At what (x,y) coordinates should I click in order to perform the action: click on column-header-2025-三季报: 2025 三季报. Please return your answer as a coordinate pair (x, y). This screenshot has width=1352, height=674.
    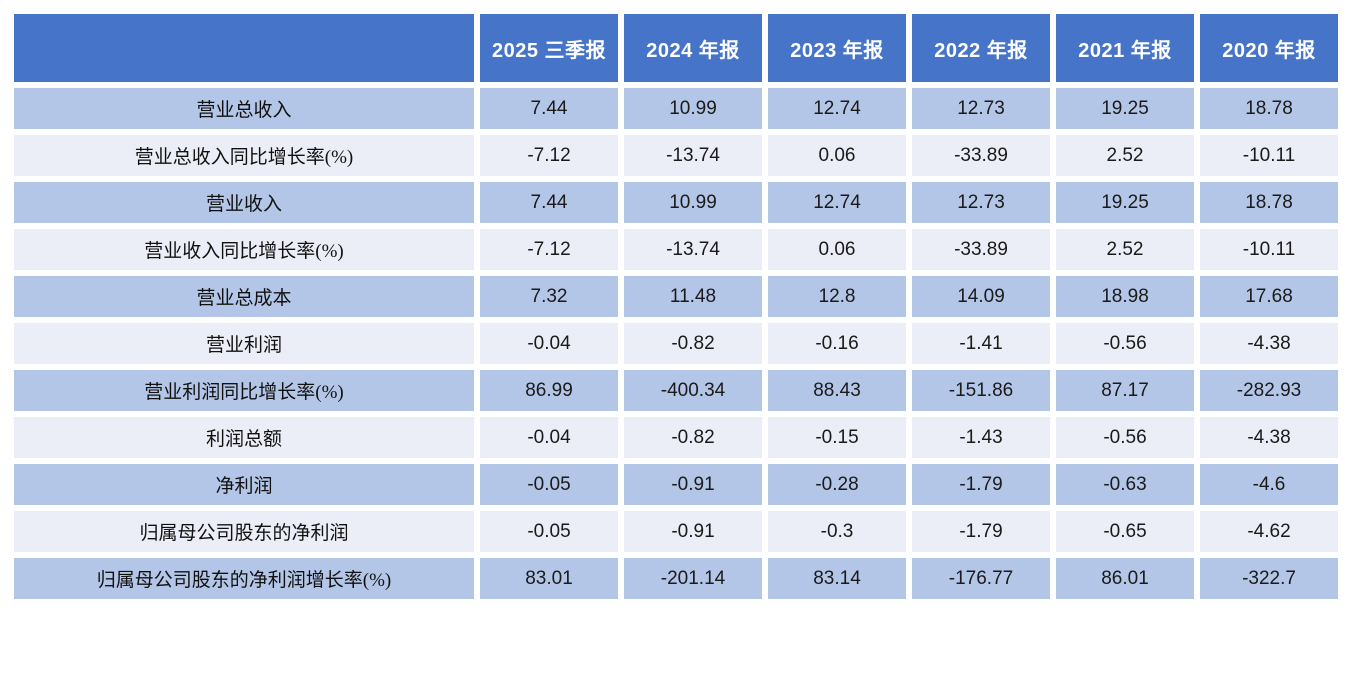
    Looking at the image, I should click on (549, 48).